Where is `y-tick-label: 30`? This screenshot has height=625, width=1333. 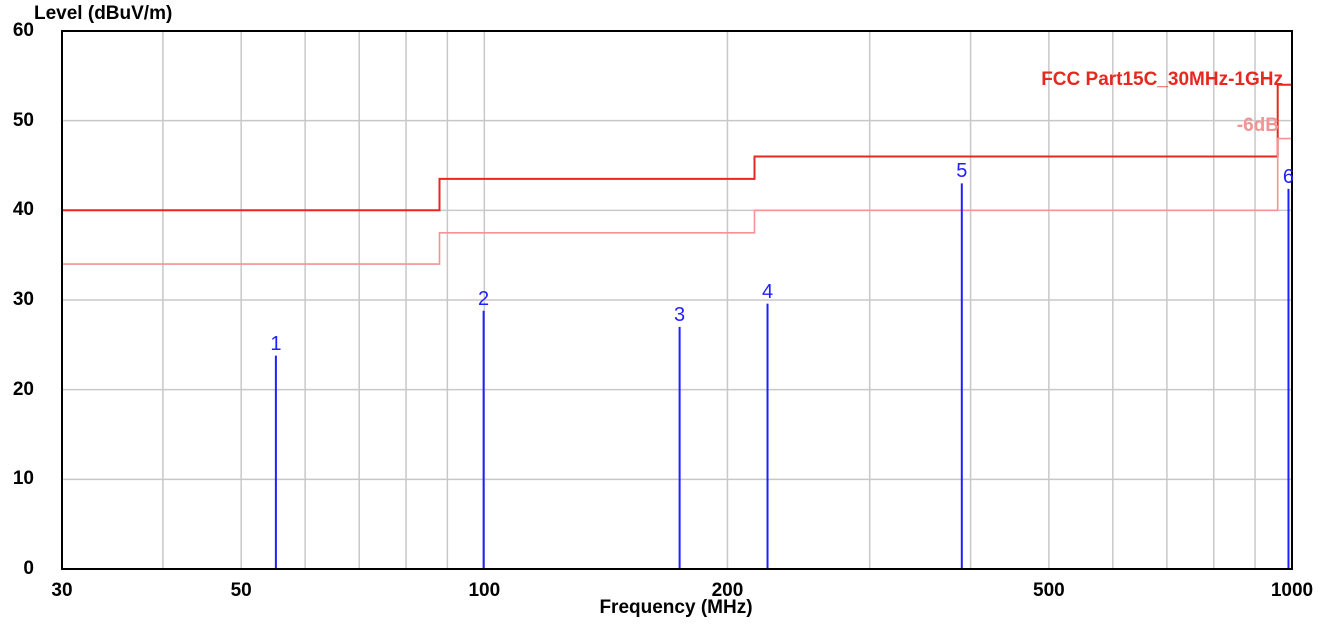
y-tick-label: 30 is located at coordinates (23, 299).